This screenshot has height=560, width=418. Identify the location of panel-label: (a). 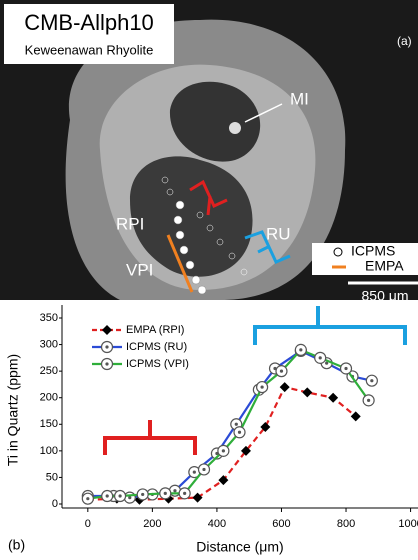
(404, 41).